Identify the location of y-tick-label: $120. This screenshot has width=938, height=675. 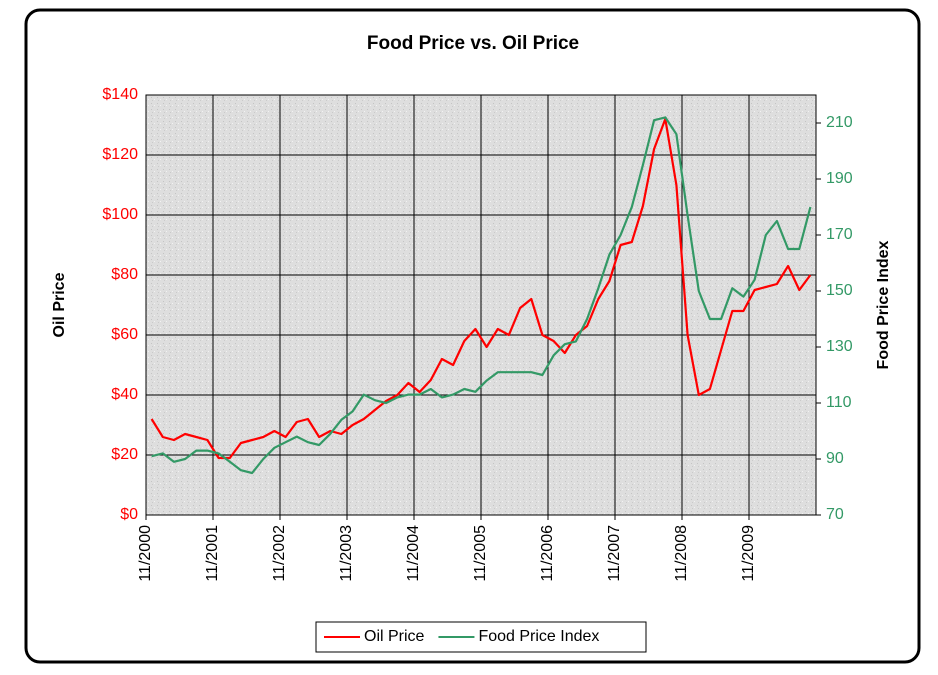
(120, 154).